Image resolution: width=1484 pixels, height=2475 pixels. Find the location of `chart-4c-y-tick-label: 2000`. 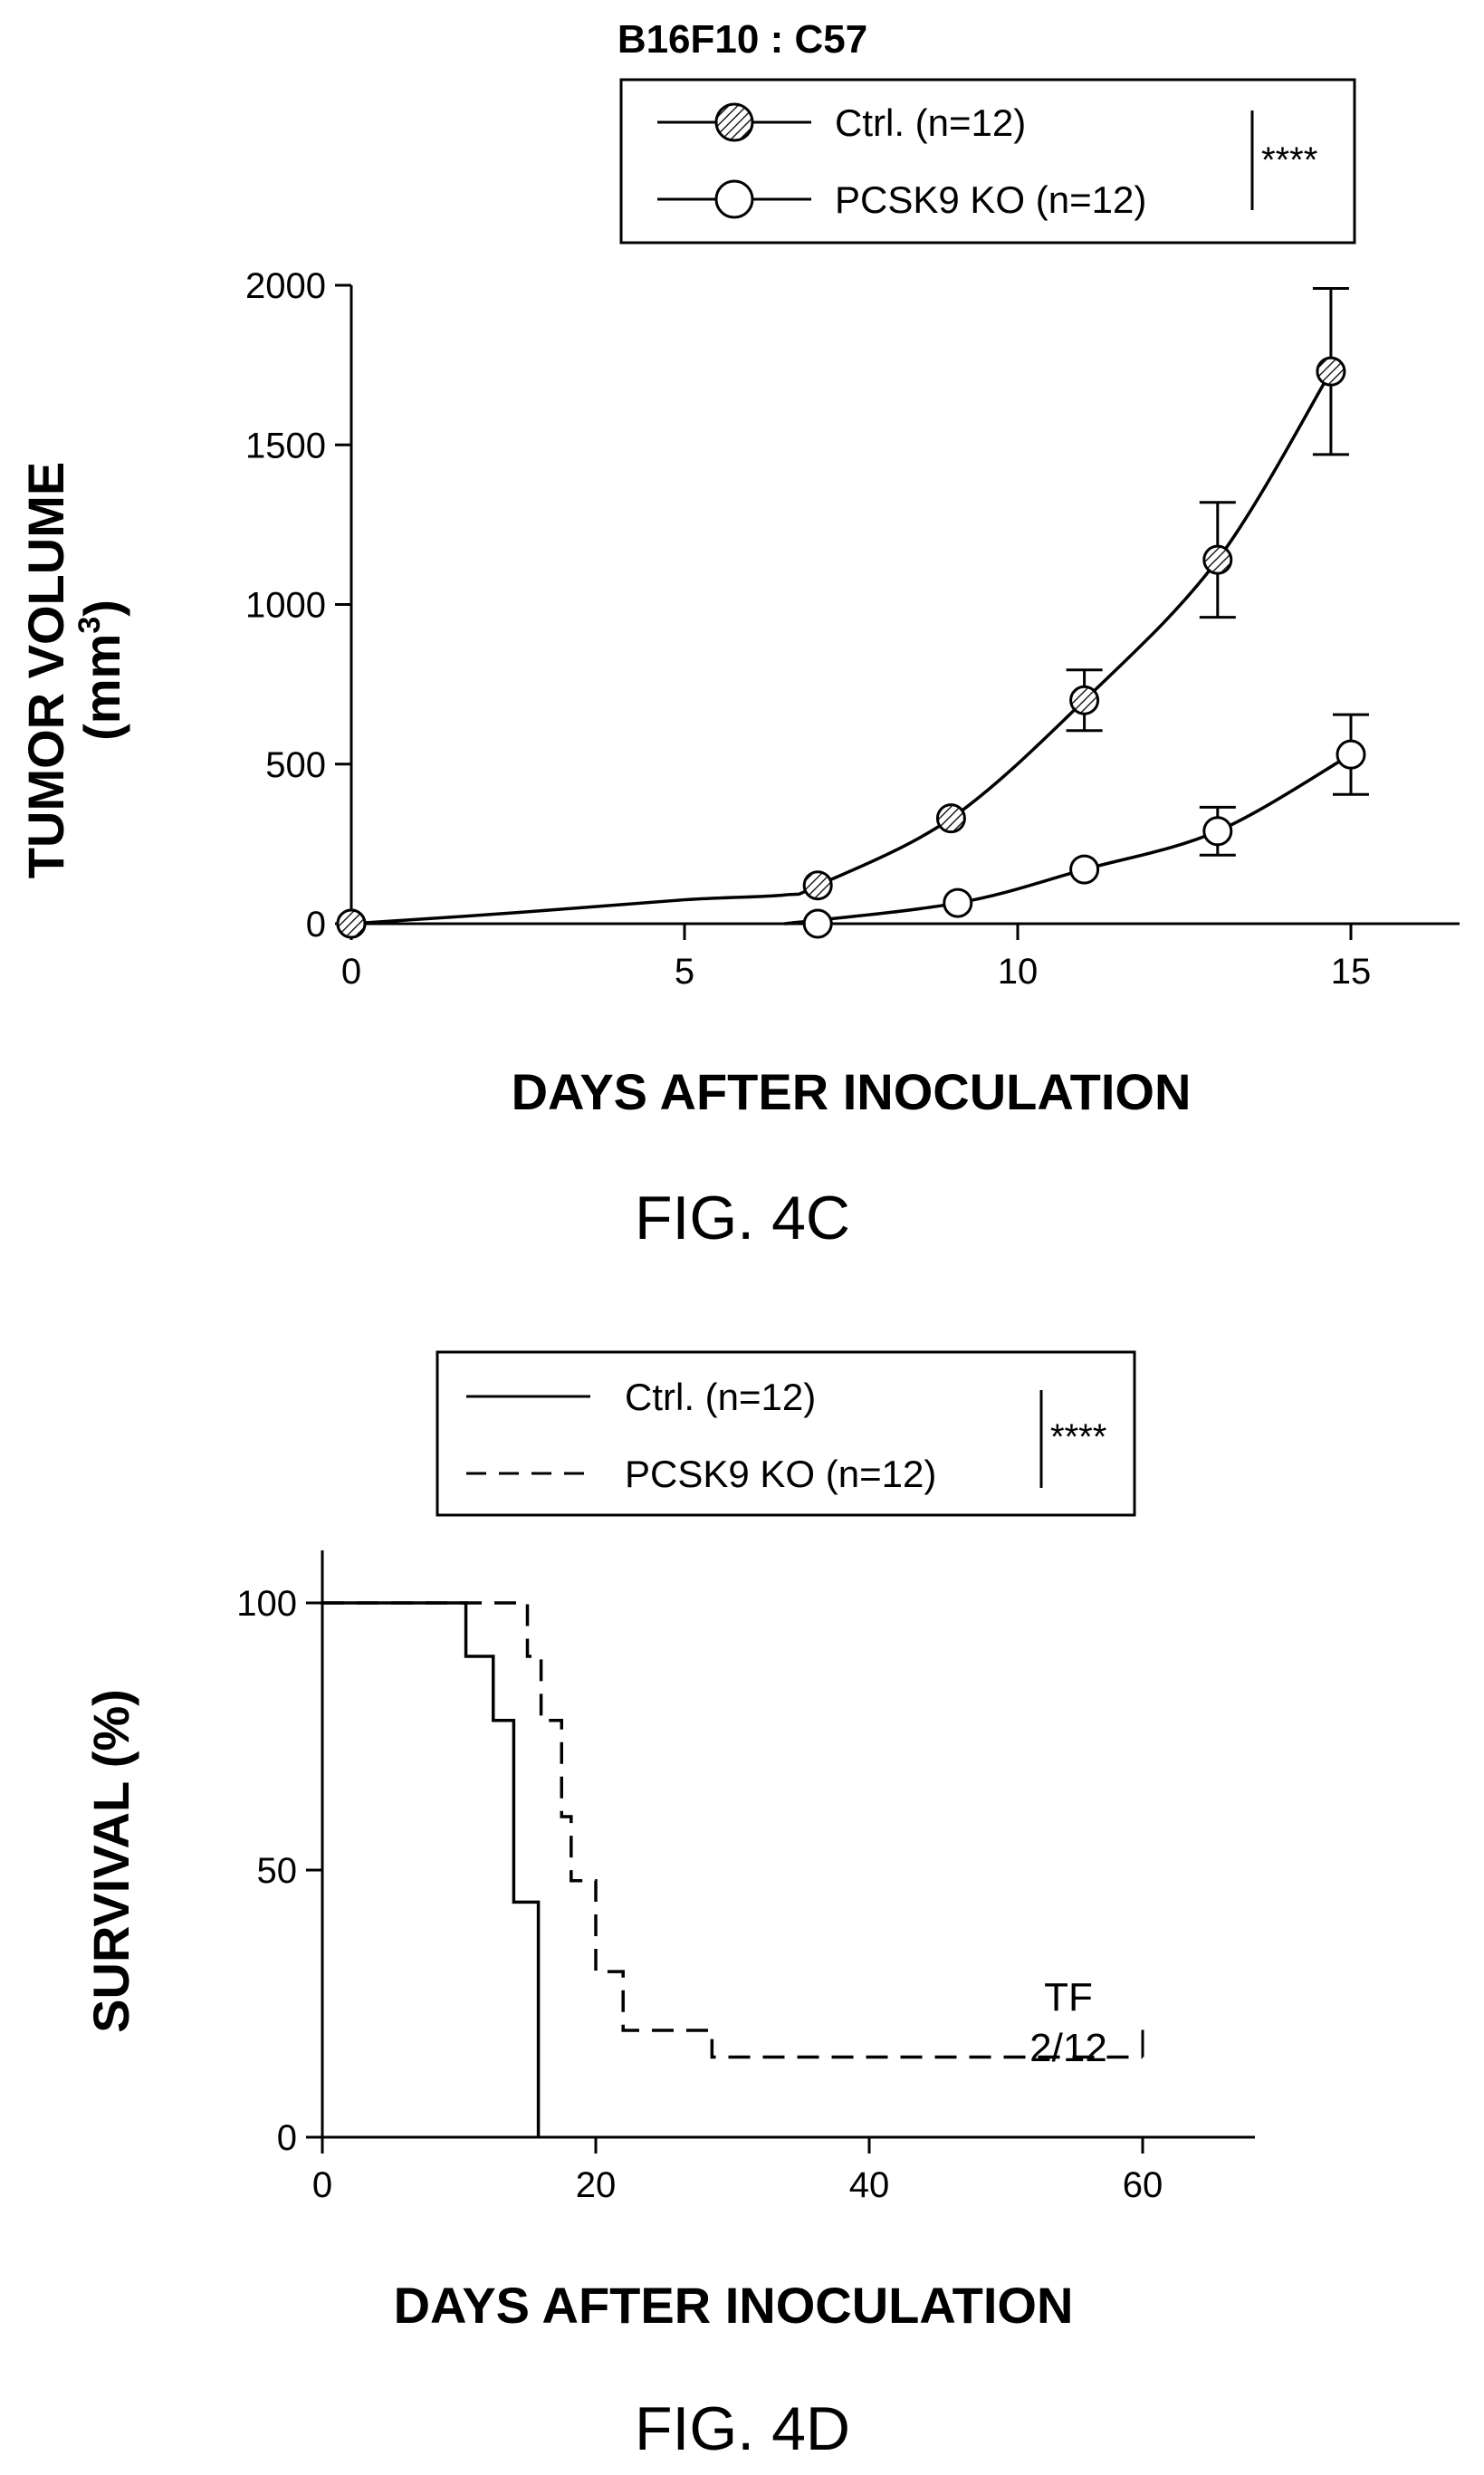

chart-4c-y-tick-label: 2000 is located at coordinates (285, 286).